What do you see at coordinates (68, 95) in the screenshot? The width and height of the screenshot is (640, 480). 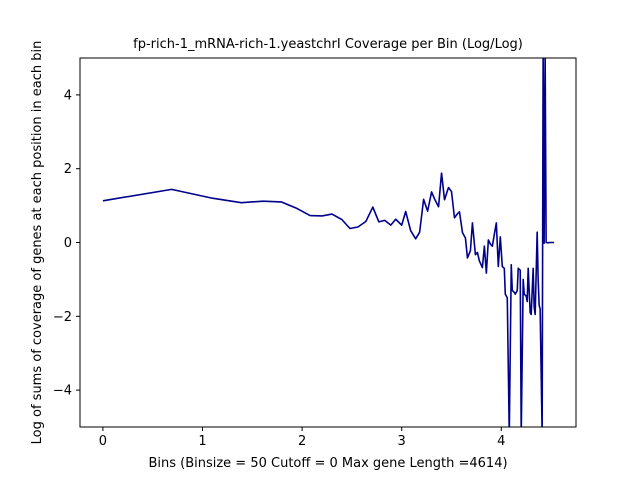 I see `y-tick-label: 4` at bounding box center [68, 95].